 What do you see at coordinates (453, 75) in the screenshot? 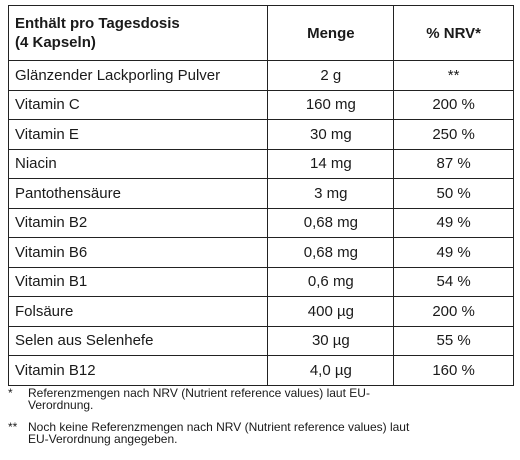
I see `nrv: **` at bounding box center [453, 75].